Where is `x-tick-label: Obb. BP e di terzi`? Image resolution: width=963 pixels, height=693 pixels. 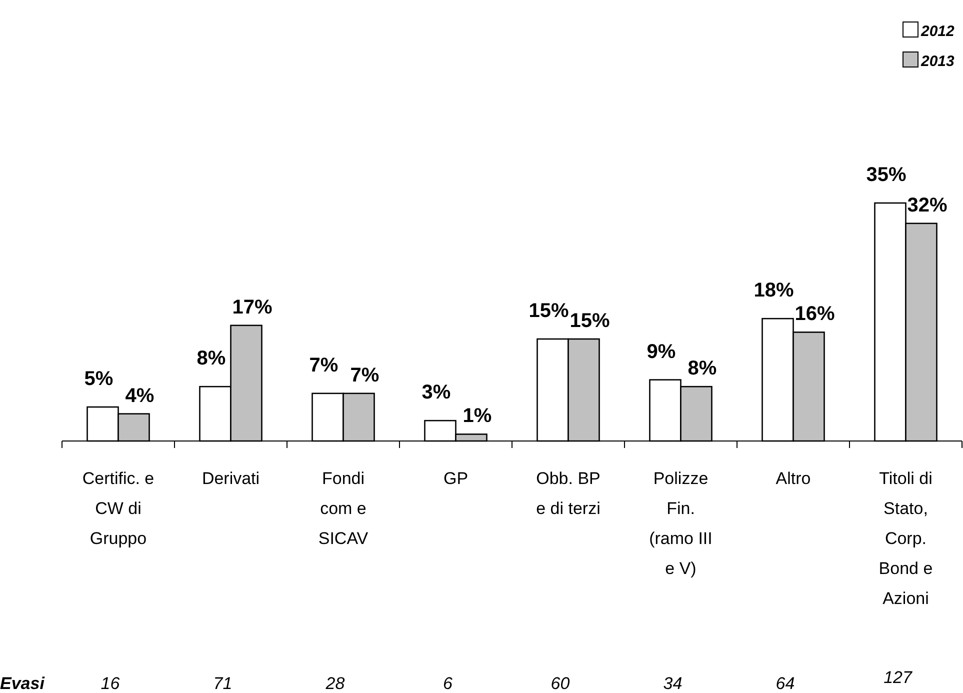 x-tick-label: Obb. BP e di terzi is located at coordinates (568, 493).